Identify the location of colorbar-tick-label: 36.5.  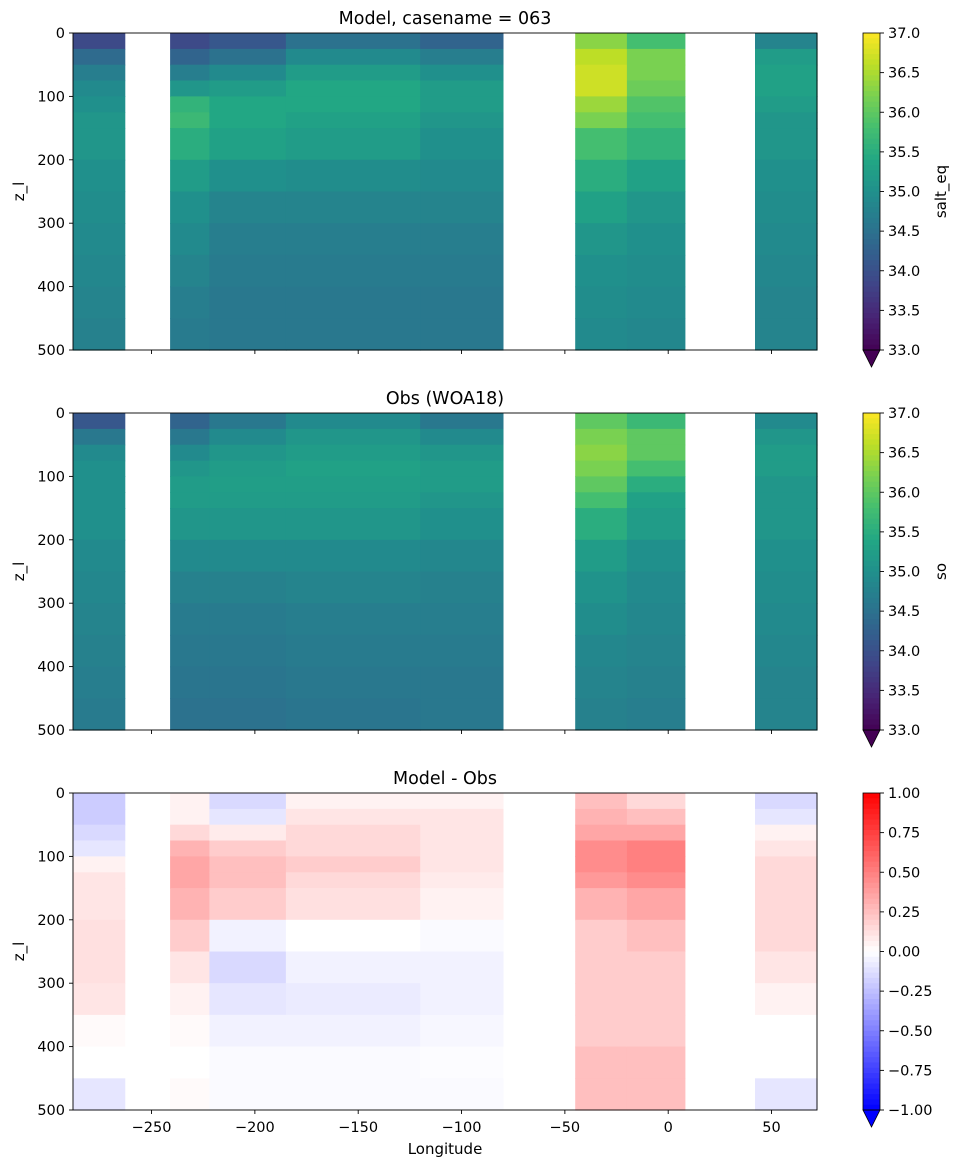
(904, 74).